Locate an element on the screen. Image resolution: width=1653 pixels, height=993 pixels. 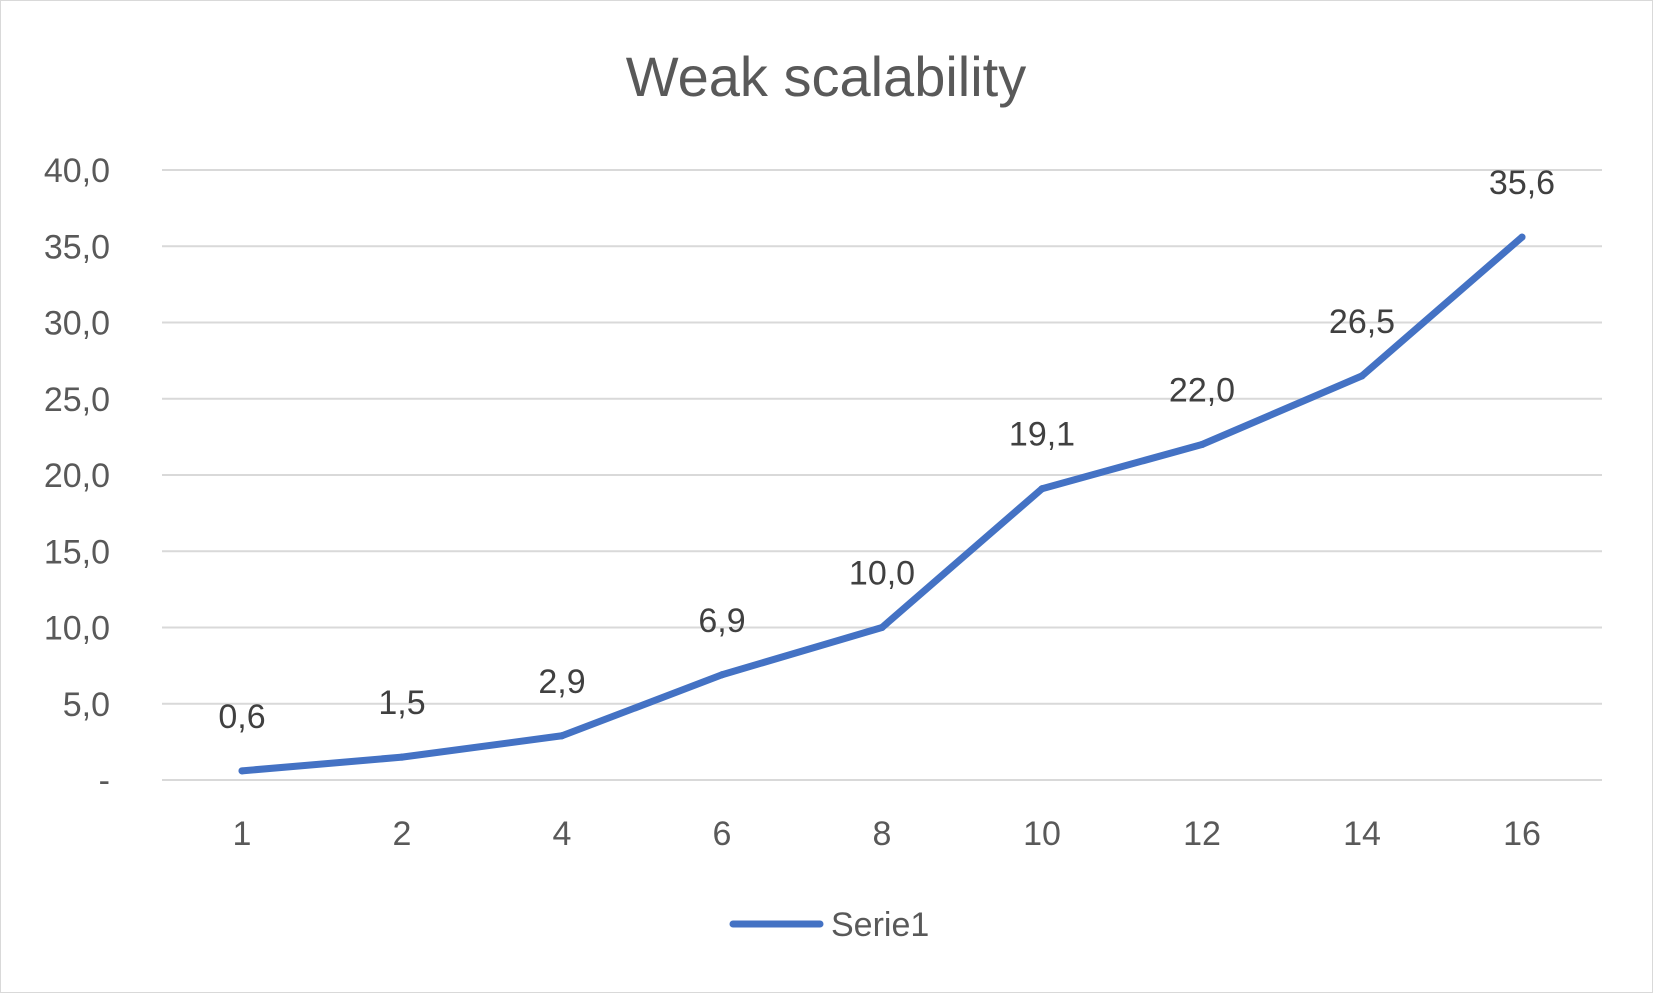
data-label: 2,9 is located at coordinates (561, 682).